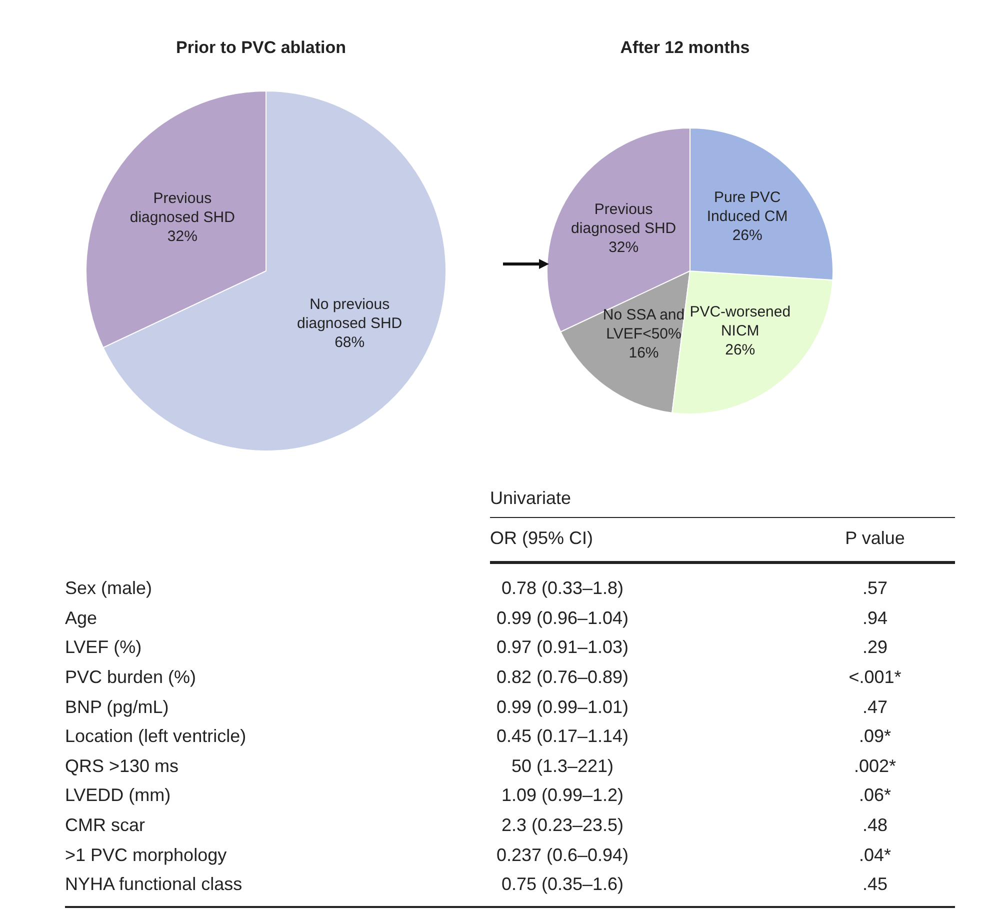 This screenshot has width=997, height=923. I want to click on text: Location (left ventricle), so click(156, 737).